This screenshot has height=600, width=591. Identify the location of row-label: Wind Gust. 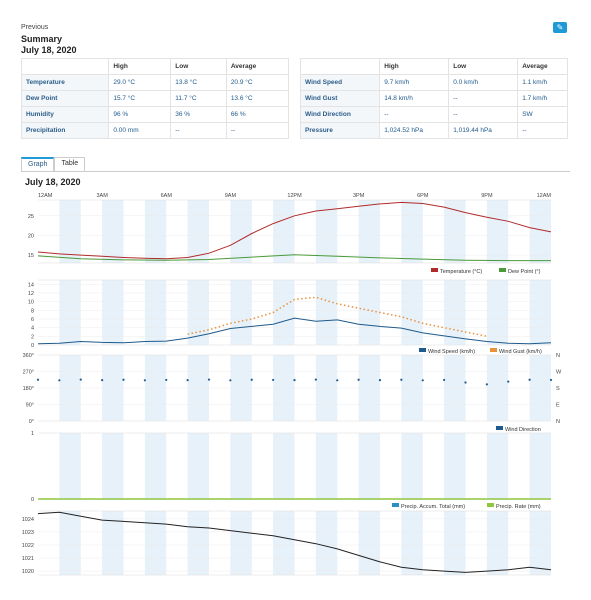
(340, 98).